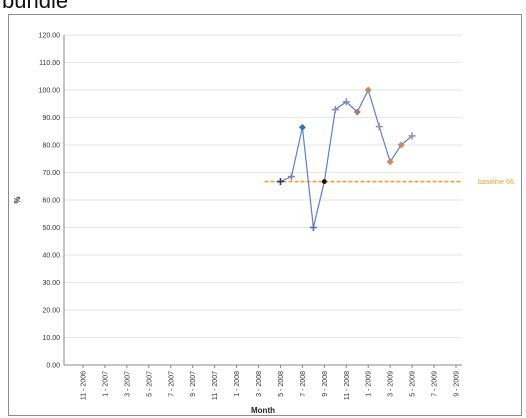 Image resolution: width=526 pixels, height=418 pixels. What do you see at coordinates (369, 384) in the screenshot?
I see `x-tick-label: 1 - 2009` at bounding box center [369, 384].